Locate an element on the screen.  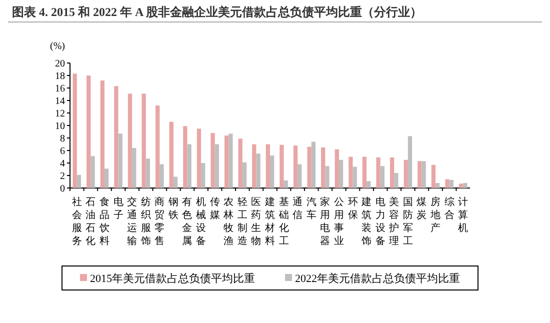
y-tick-label: 16 is located at coordinates (60, 89).